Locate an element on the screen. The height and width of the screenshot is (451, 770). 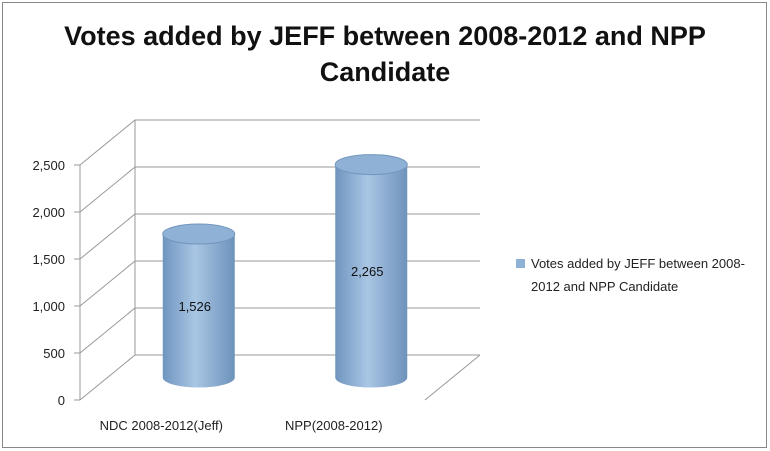
floor-edge is located at coordinates (452, 377).